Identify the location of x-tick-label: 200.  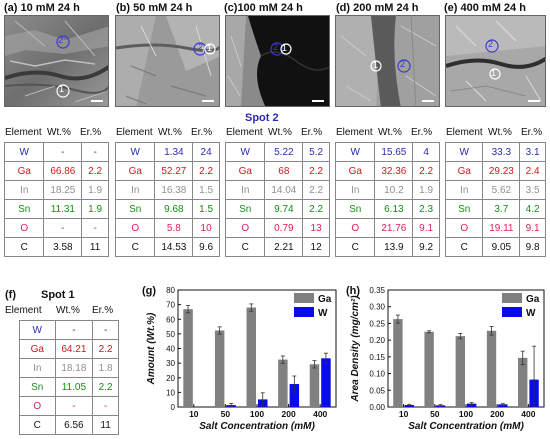
(289, 414).